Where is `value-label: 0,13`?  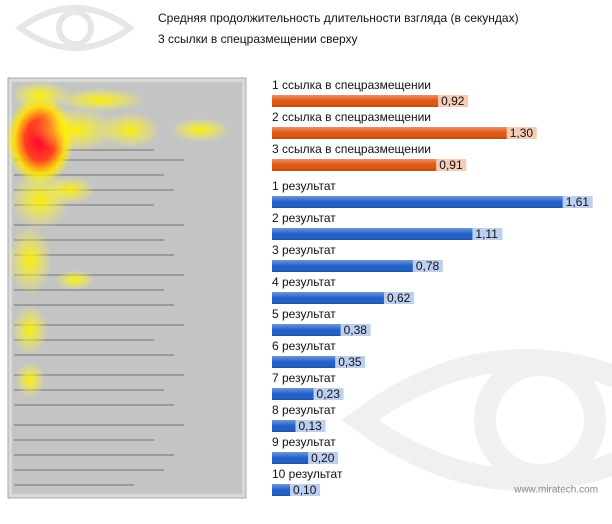 value-label: 0,13 is located at coordinates (310, 426).